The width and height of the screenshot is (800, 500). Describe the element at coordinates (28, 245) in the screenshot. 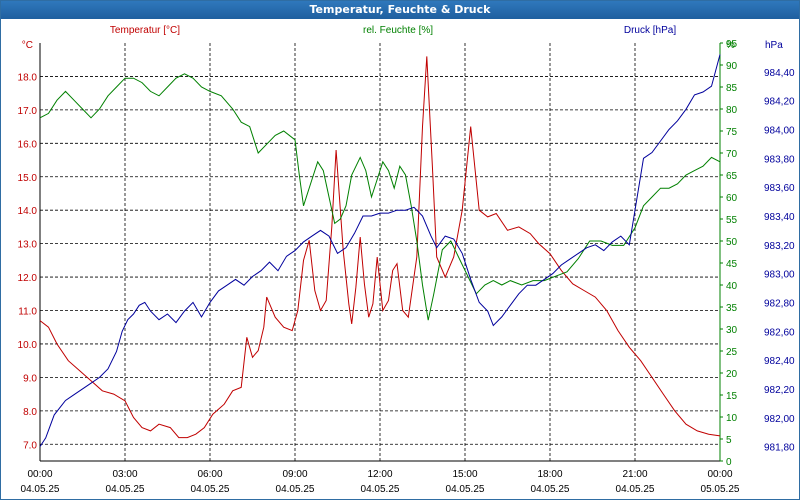

I see `temperature-tick-label: 13.0` at that location.